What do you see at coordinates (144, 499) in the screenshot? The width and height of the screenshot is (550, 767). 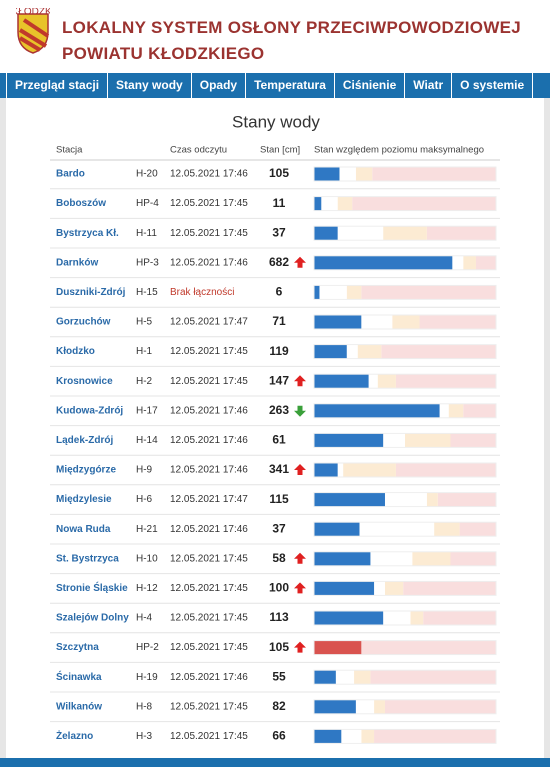 I see `station-code: H-6` at bounding box center [144, 499].